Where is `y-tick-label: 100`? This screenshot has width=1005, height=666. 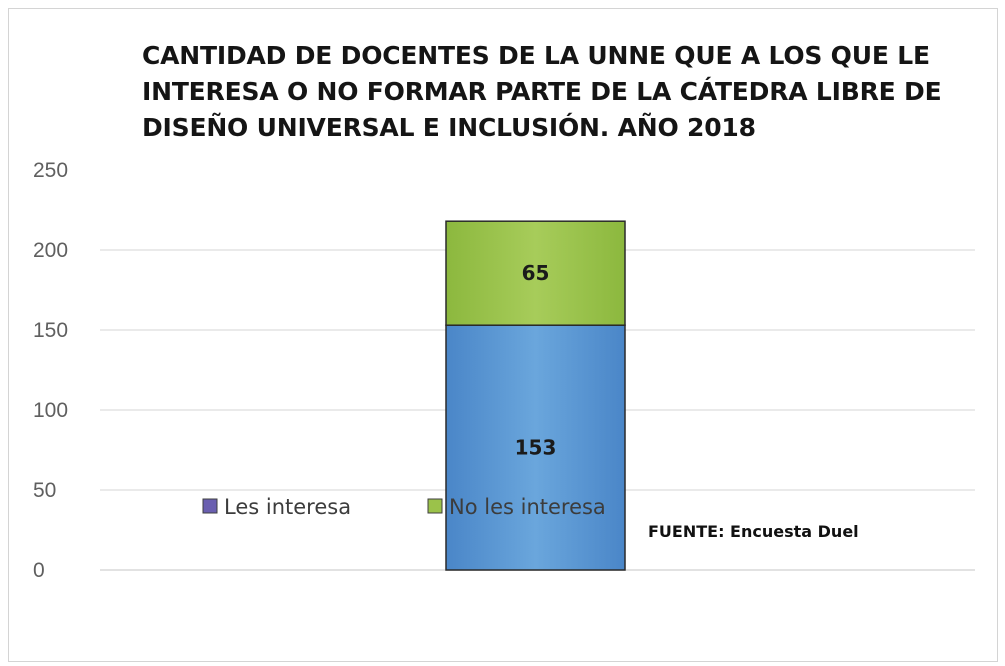
y-tick-label: 100 is located at coordinates (50, 410).